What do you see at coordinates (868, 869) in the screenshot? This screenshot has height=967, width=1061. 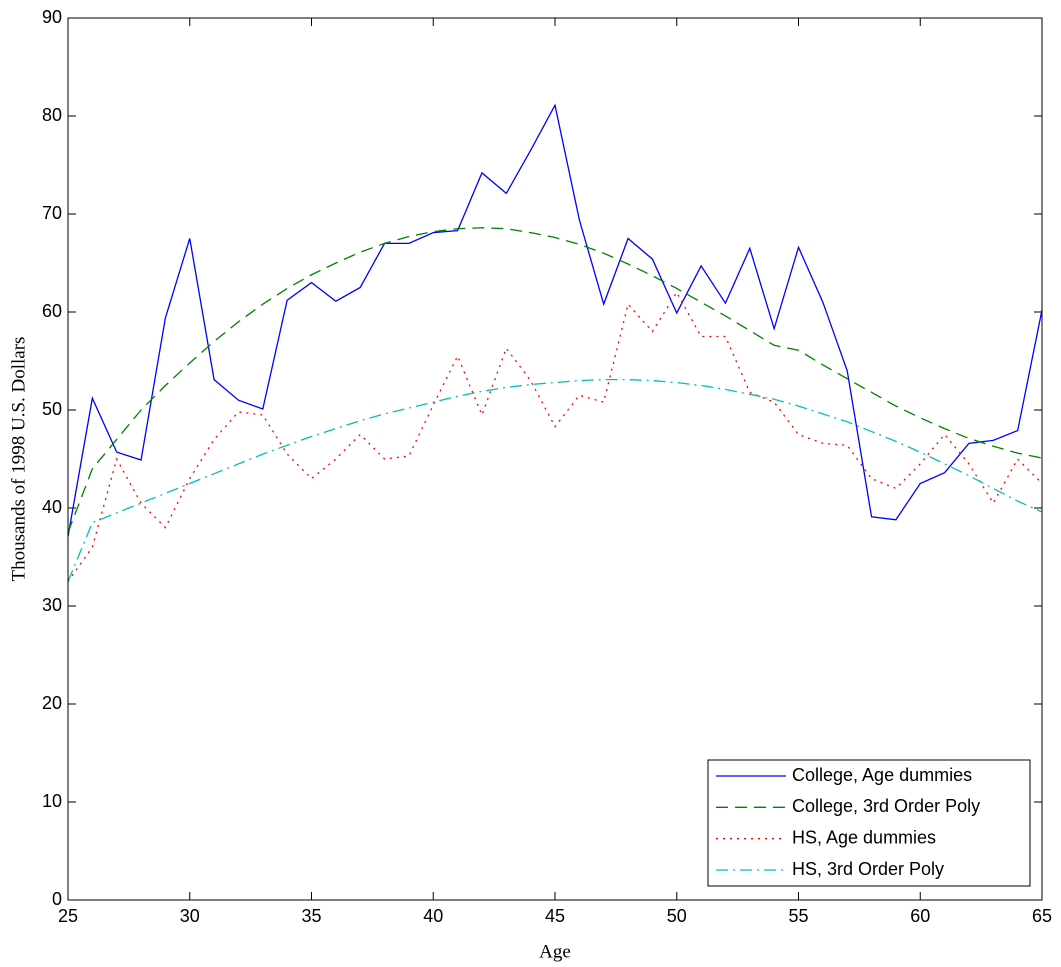 I see `legend-label: HS, 3rd Order Poly` at bounding box center [868, 869].